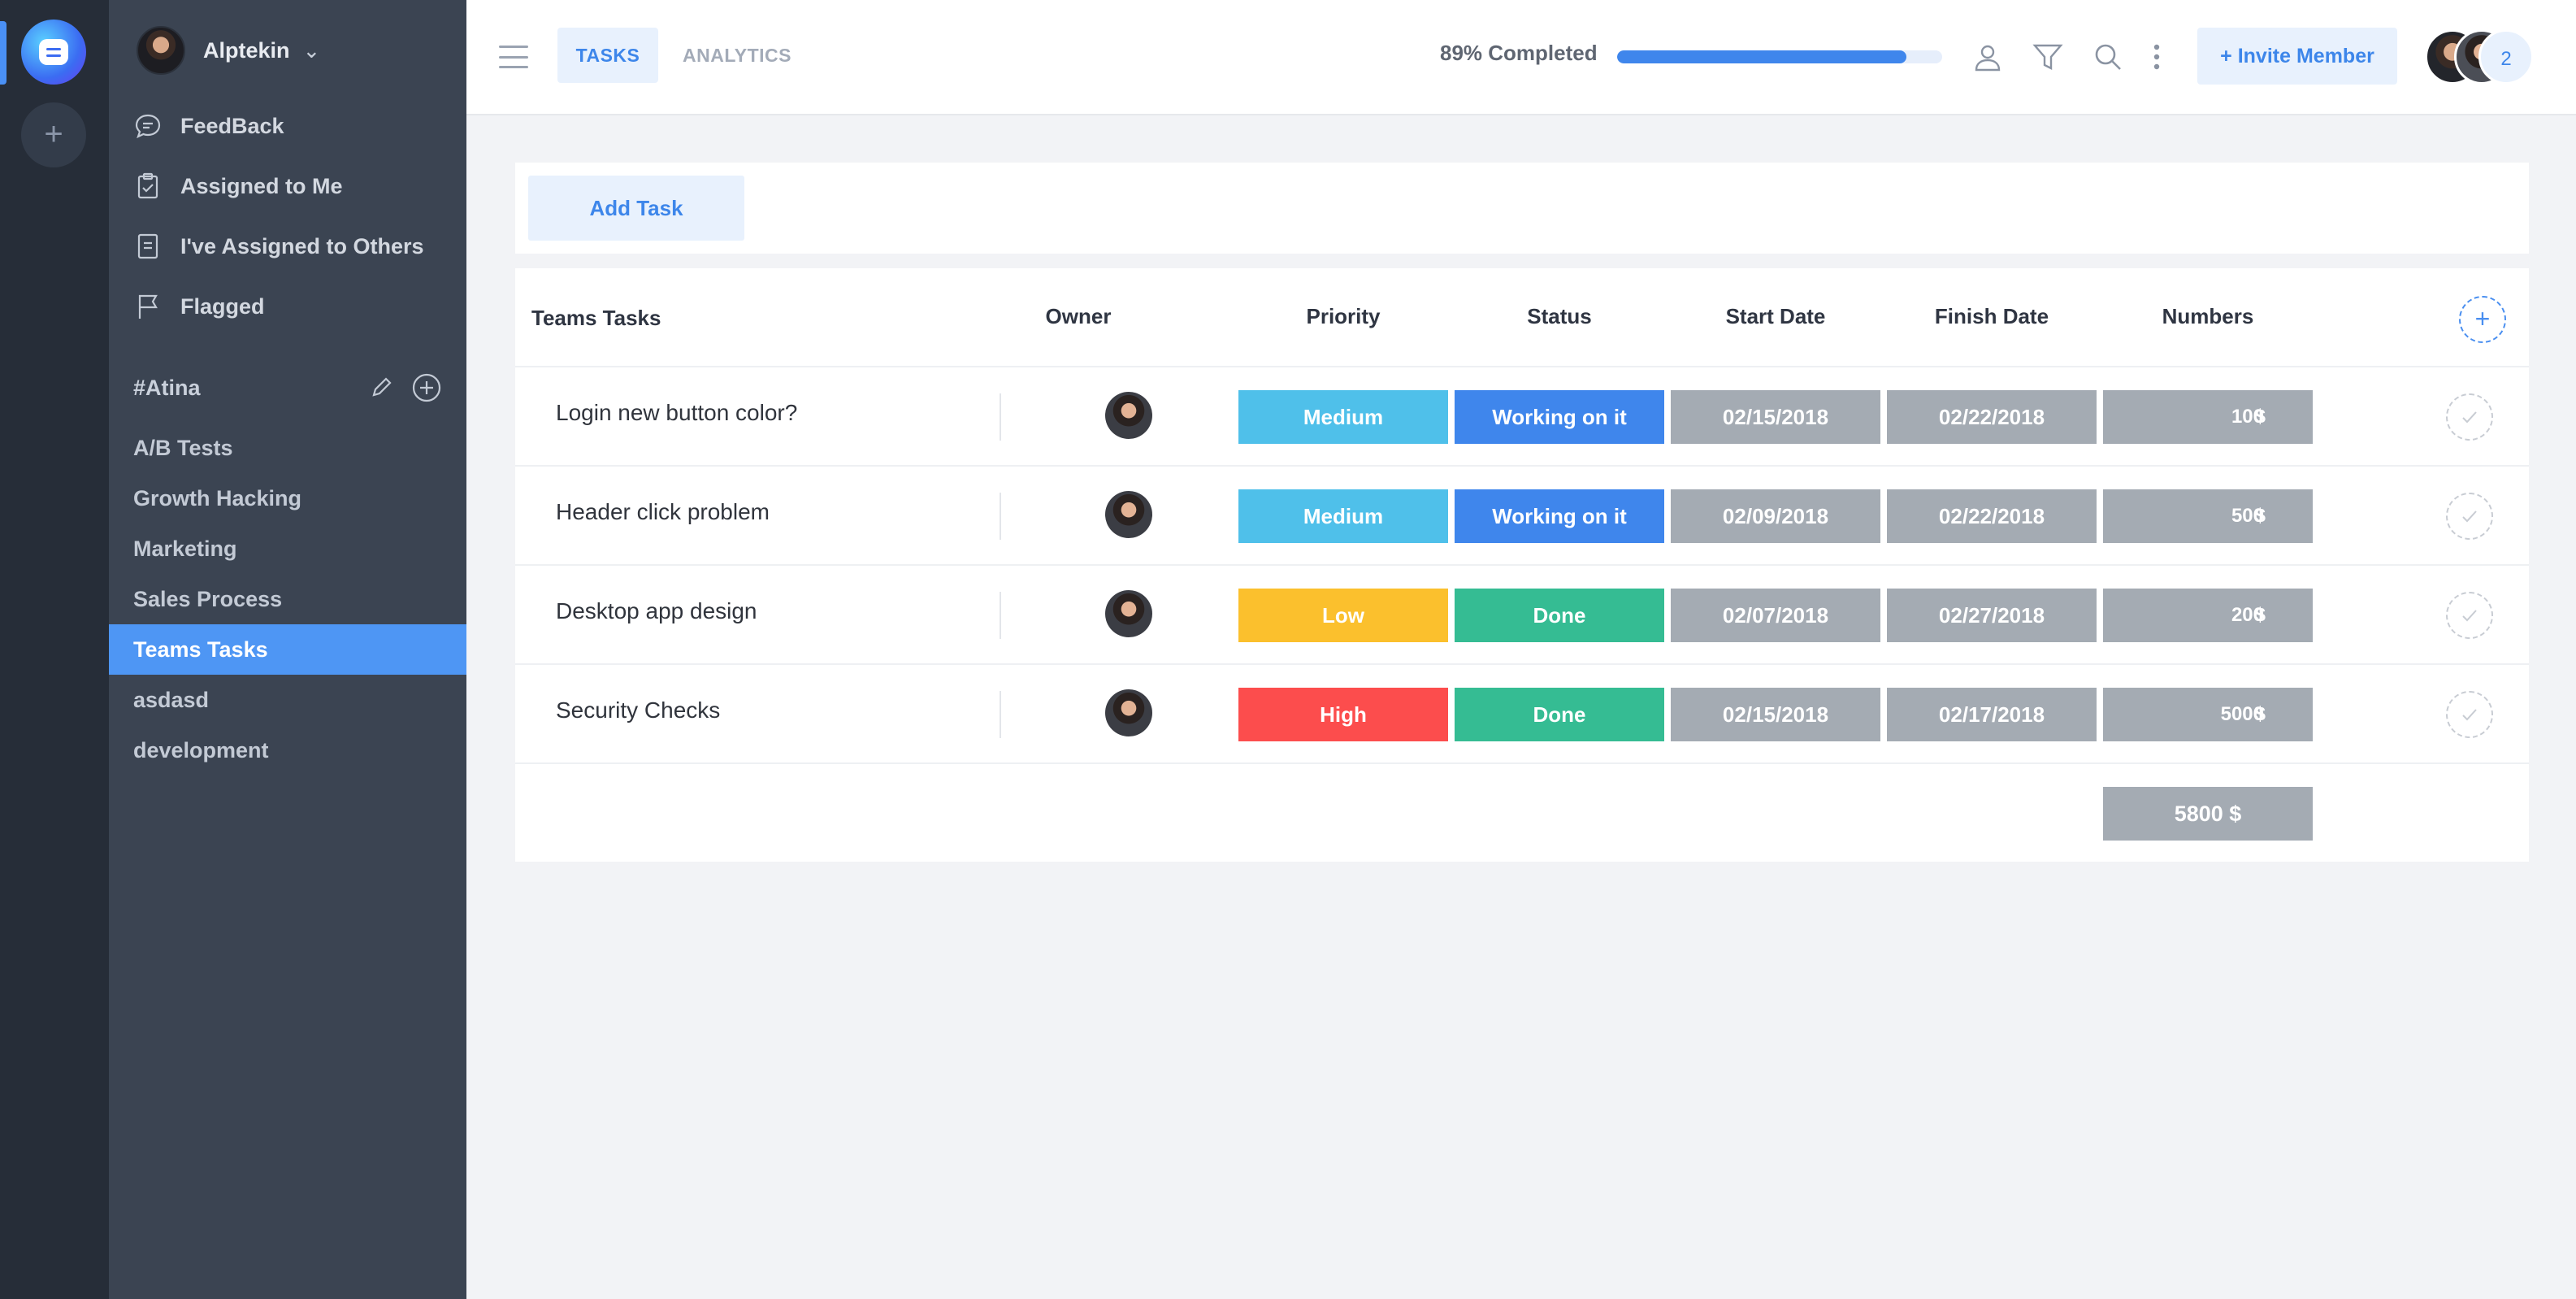 Image resolution: width=2576 pixels, height=1299 pixels. Describe the element at coordinates (54, 52) in the screenshot. I see `chat-bubble-icon` at that location.